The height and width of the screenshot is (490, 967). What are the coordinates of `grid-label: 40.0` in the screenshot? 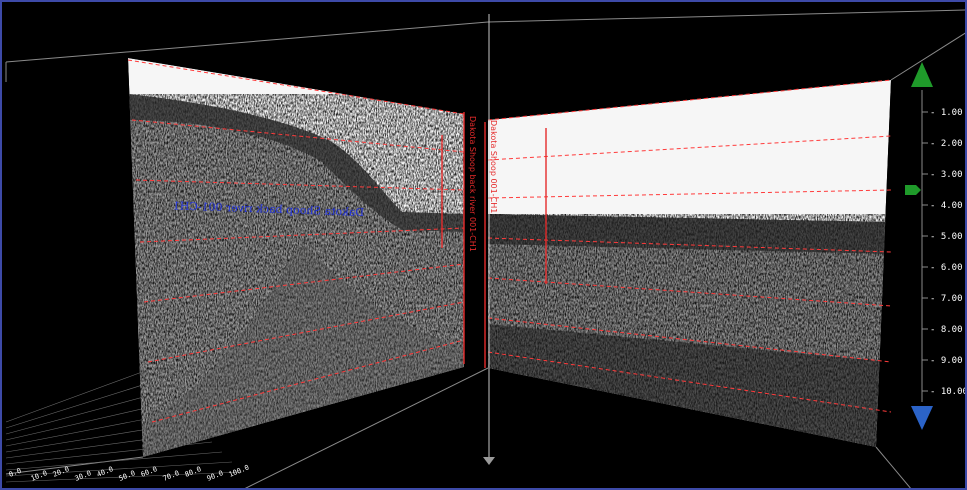 It's located at (105, 472).